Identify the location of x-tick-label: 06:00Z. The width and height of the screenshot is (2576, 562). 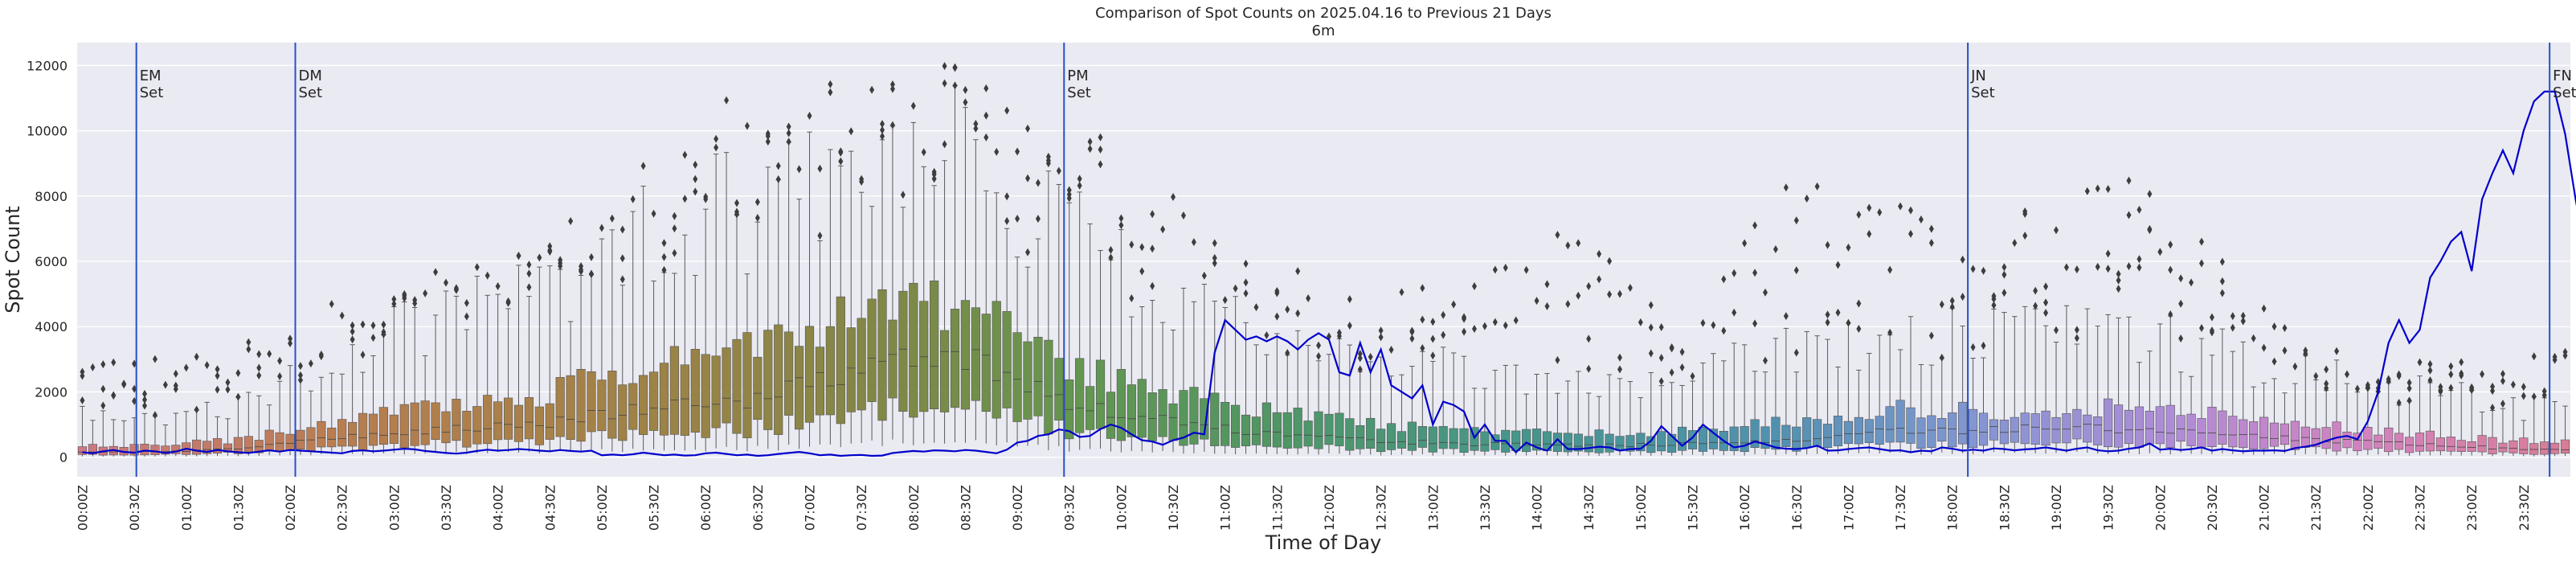
(706, 508).